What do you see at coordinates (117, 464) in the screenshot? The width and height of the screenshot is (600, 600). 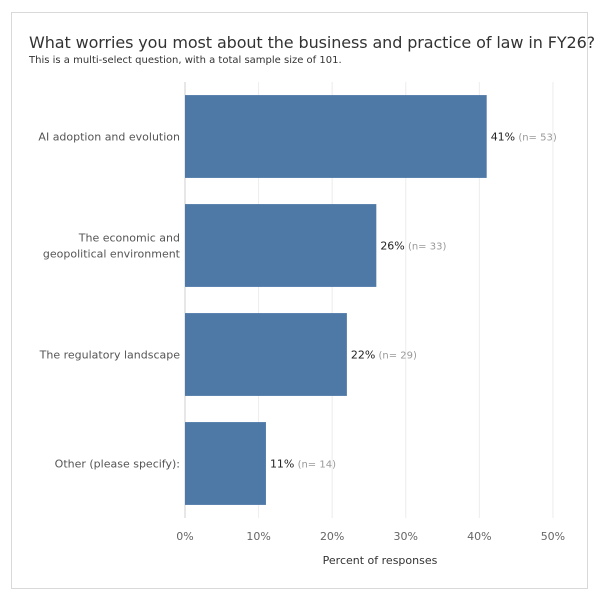 I see `category-label: Other (please specify):` at bounding box center [117, 464].